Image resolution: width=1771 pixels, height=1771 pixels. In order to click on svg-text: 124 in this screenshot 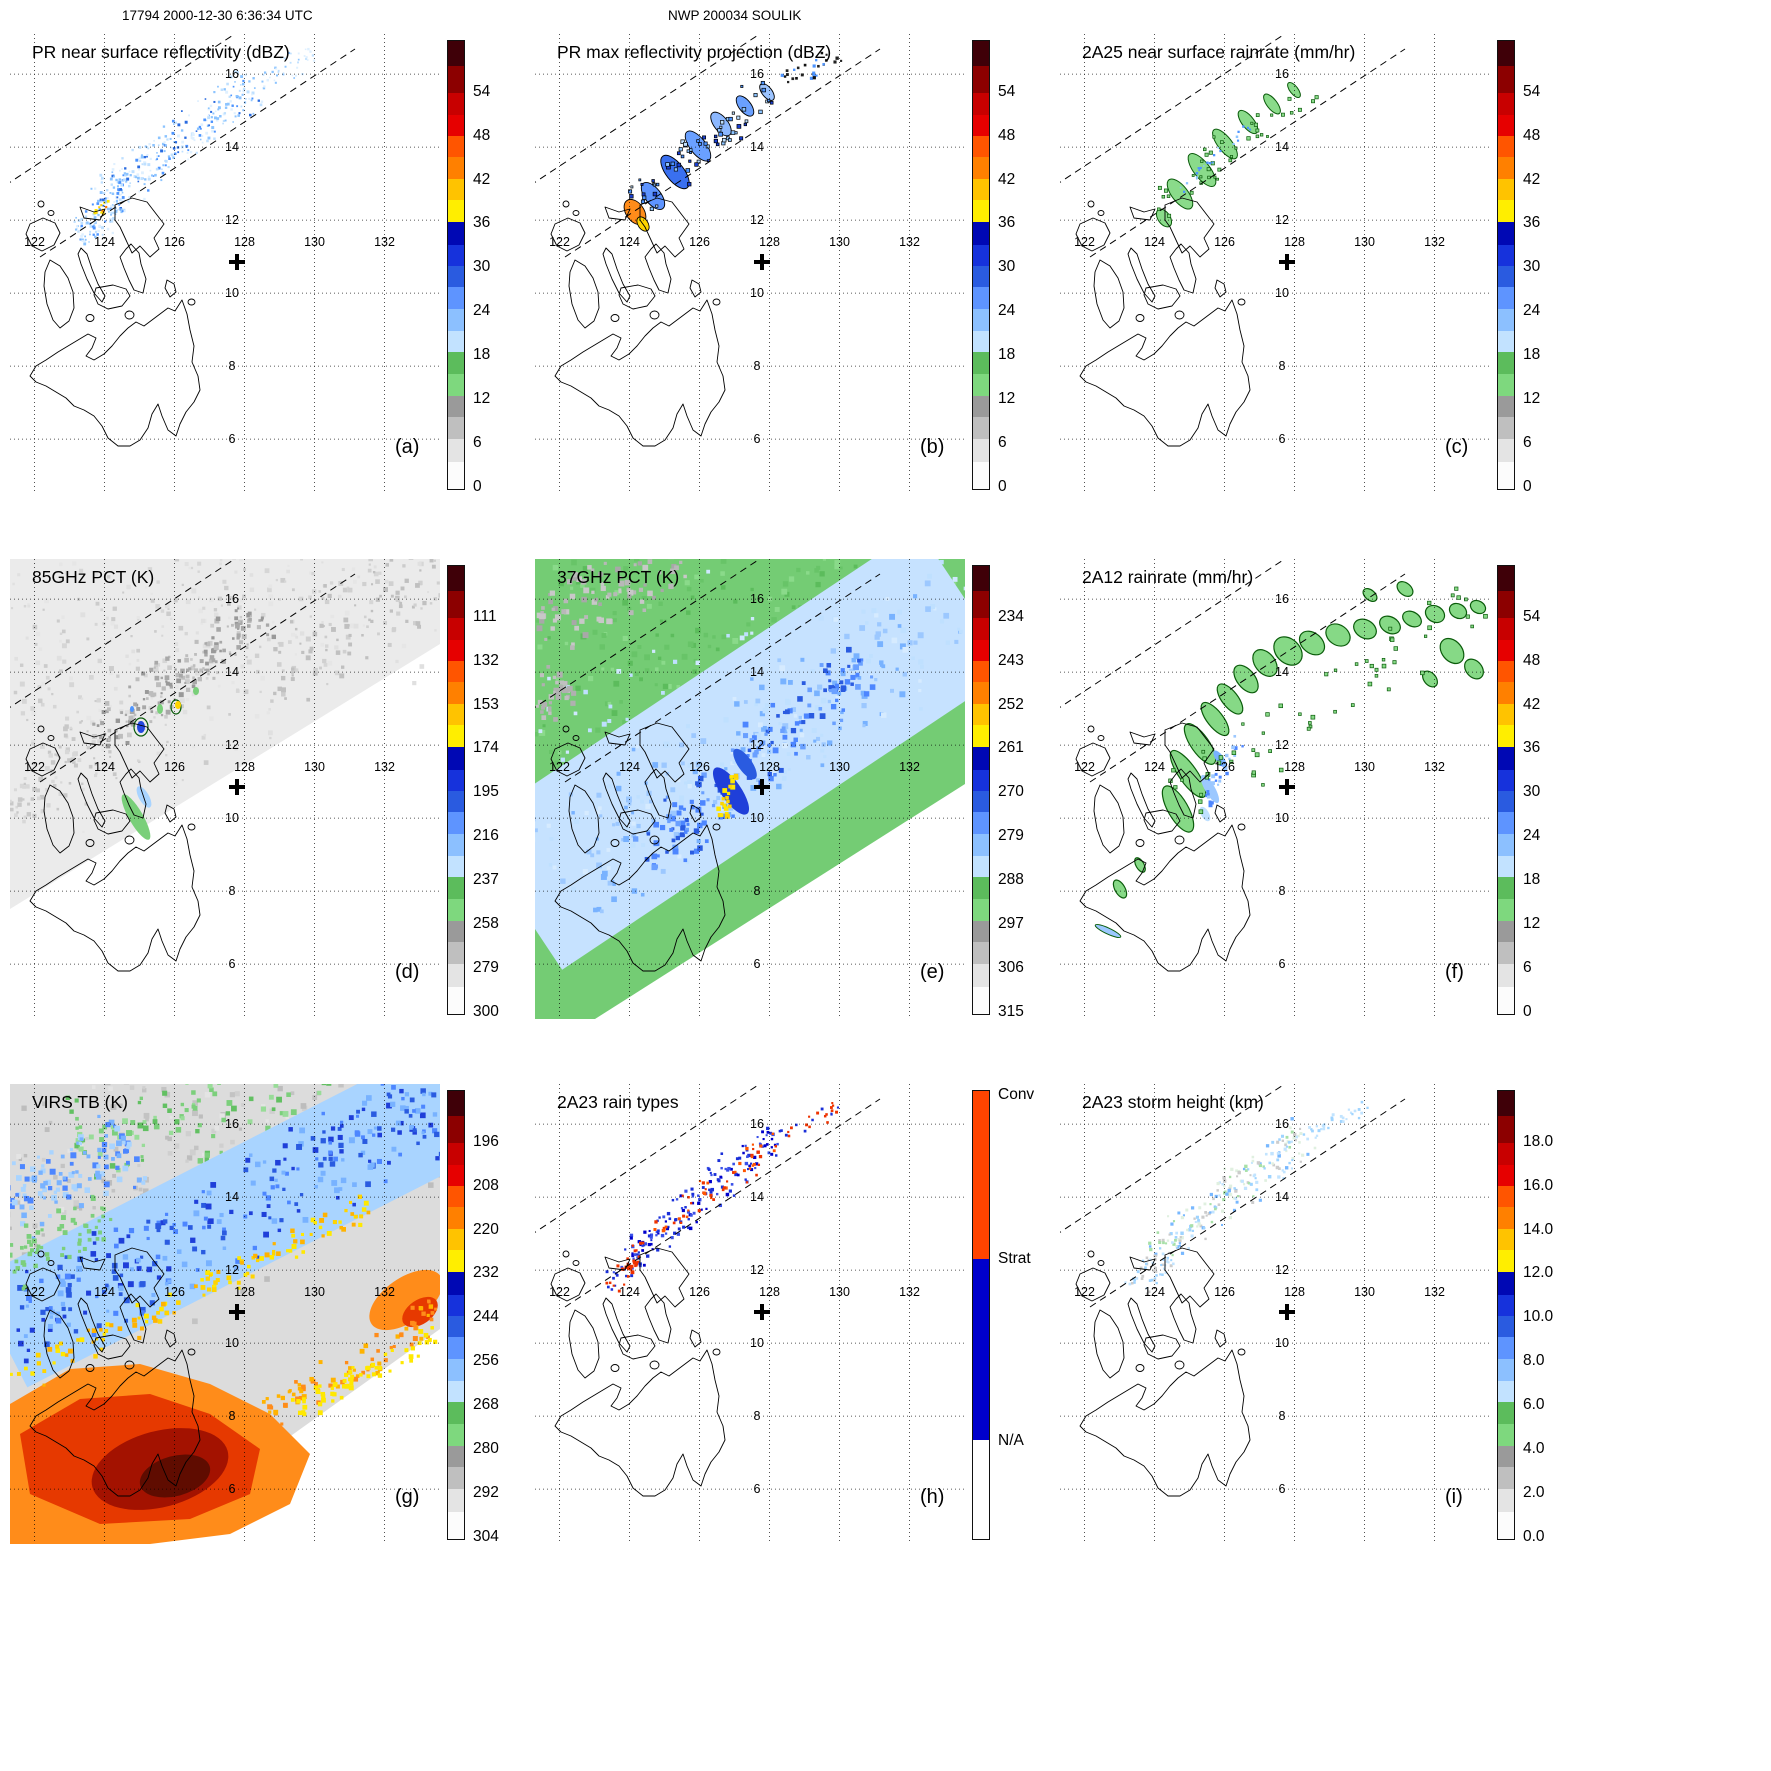, I will do `click(104, 767)`.